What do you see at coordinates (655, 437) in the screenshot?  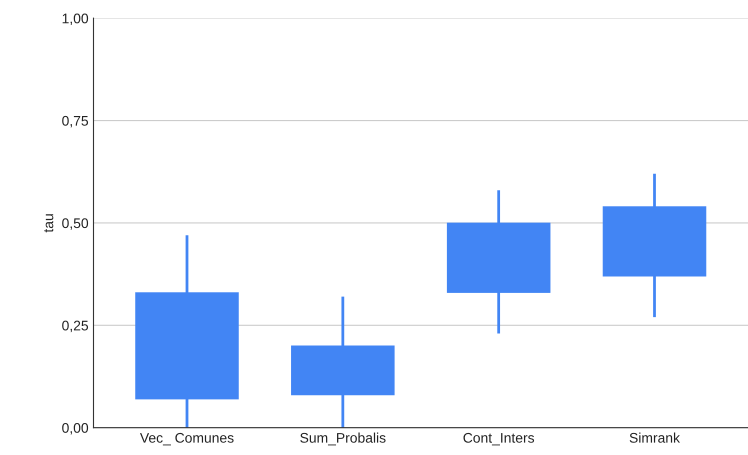 I see `x-tick-label: Simrank` at bounding box center [655, 437].